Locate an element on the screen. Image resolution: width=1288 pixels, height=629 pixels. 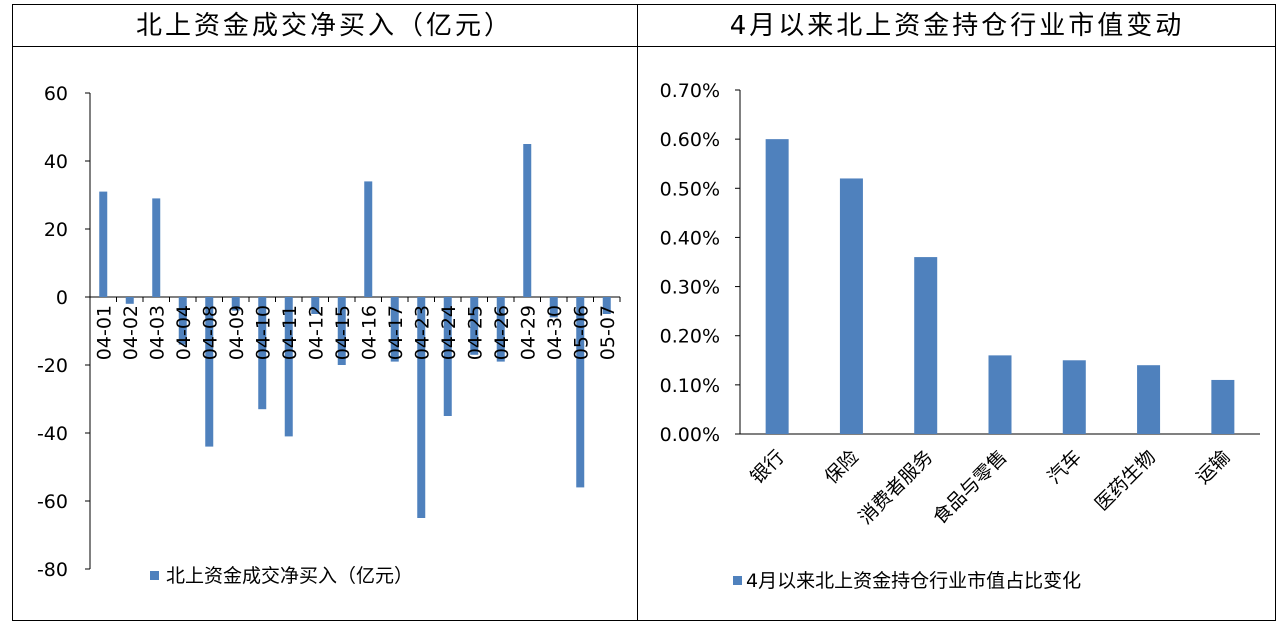
left-y-tick-label: -80 is located at coordinates (52, 570).